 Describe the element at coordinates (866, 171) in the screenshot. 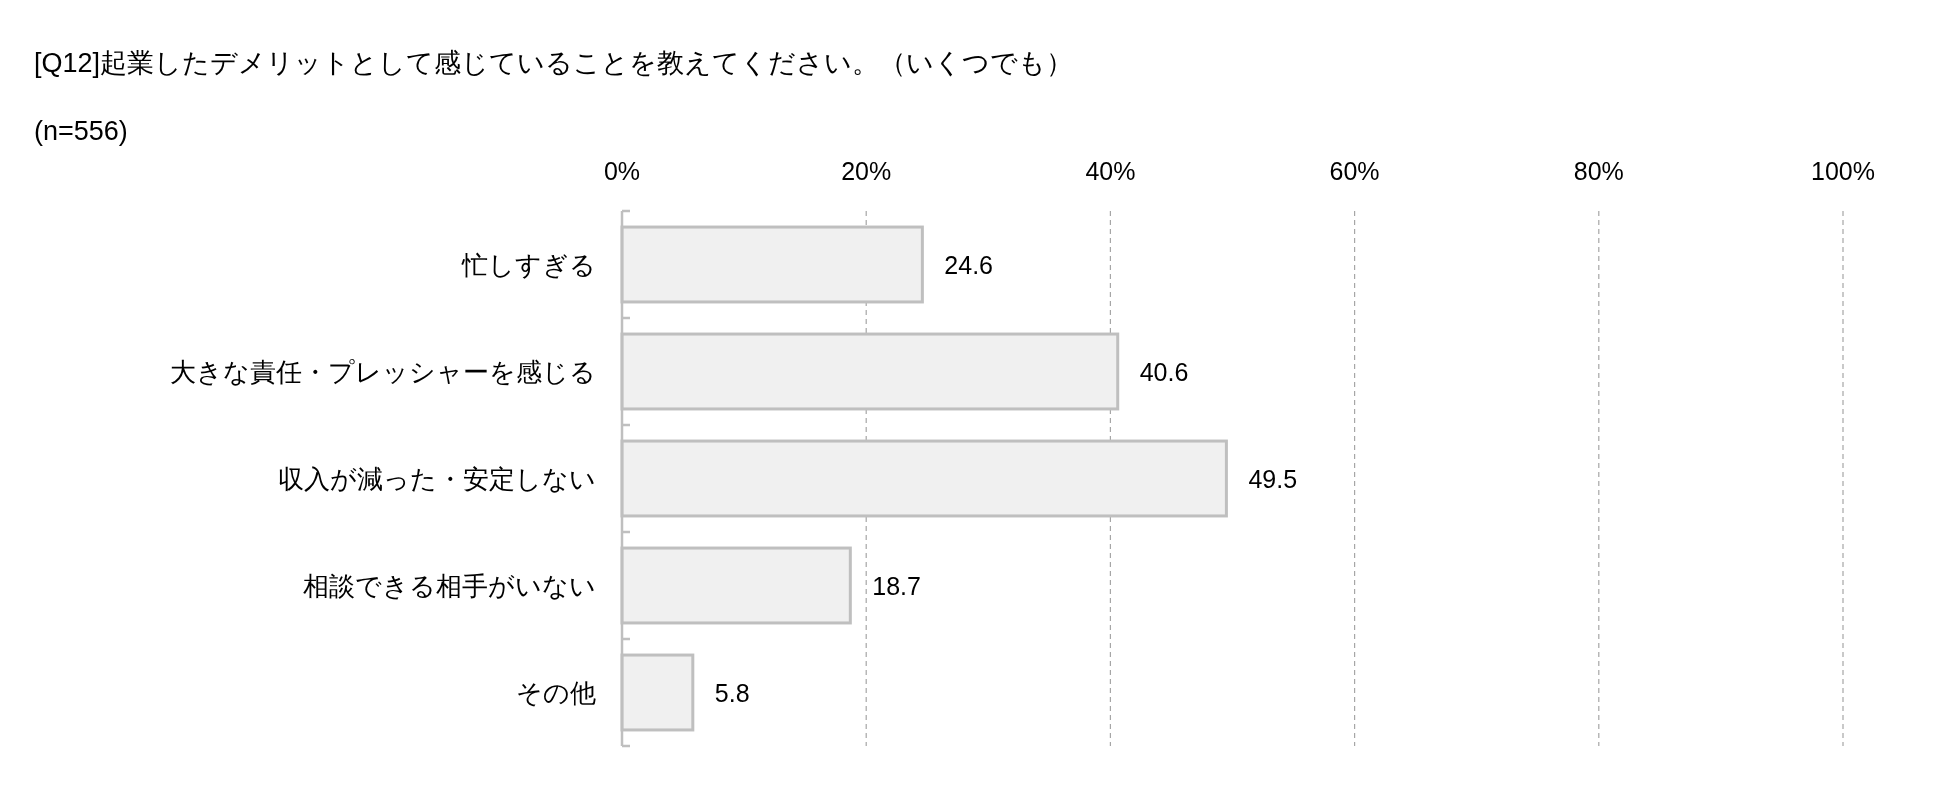

I see `x-tick-label: 20%` at that location.